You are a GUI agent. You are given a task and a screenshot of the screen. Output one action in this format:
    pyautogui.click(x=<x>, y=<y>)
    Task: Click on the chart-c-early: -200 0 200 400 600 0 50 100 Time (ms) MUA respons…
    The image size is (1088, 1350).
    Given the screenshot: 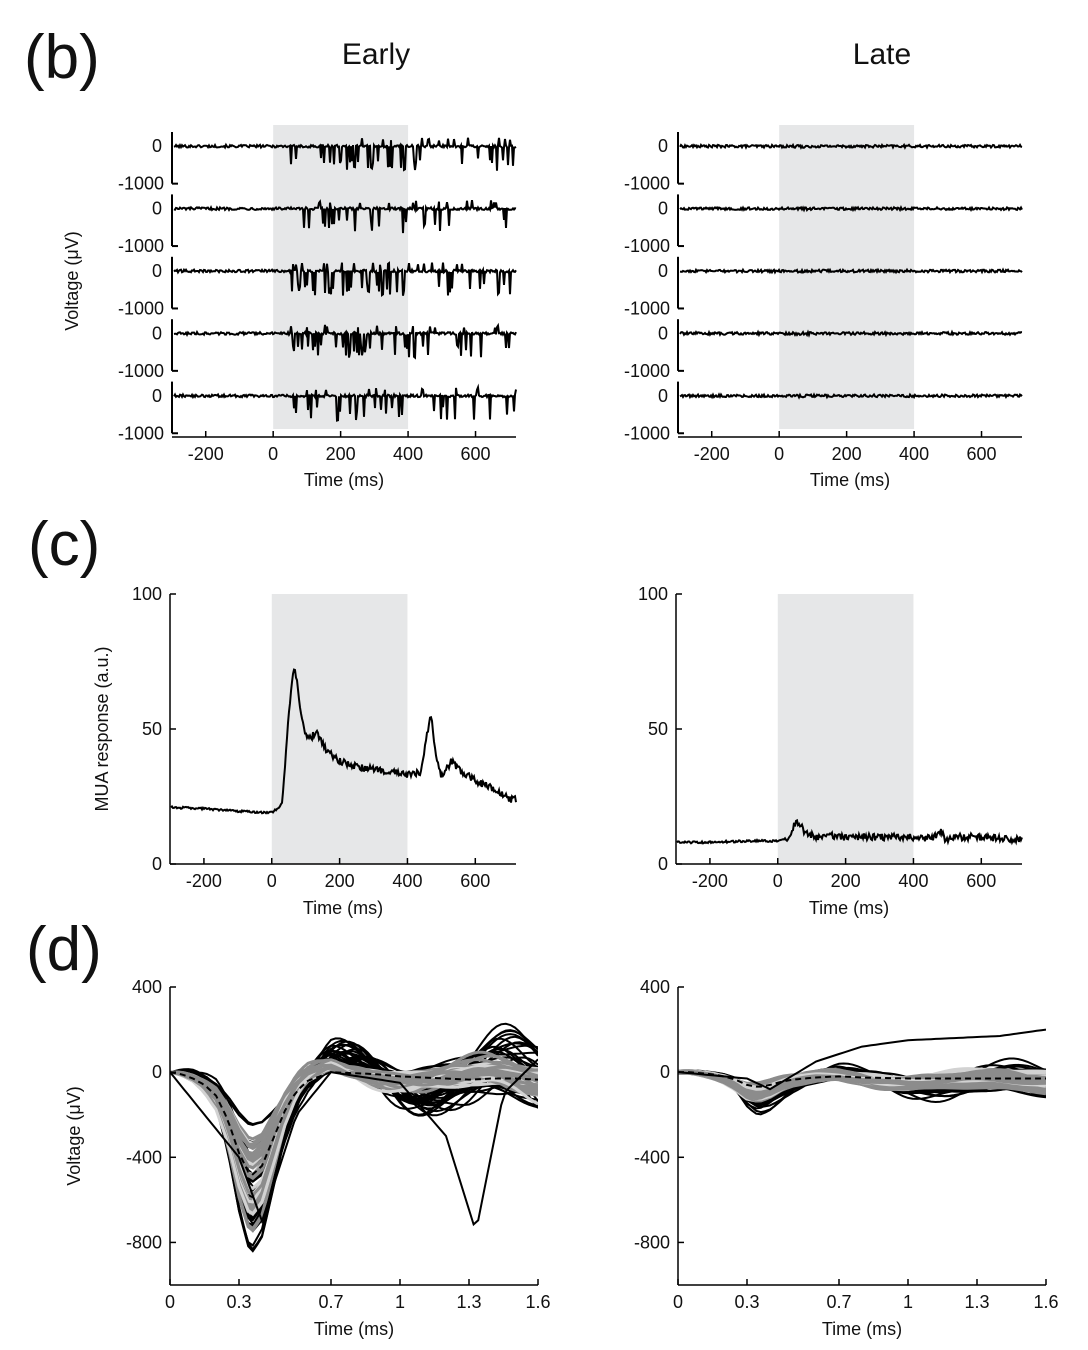 What is the action you would take?
    pyautogui.click(x=304, y=751)
    